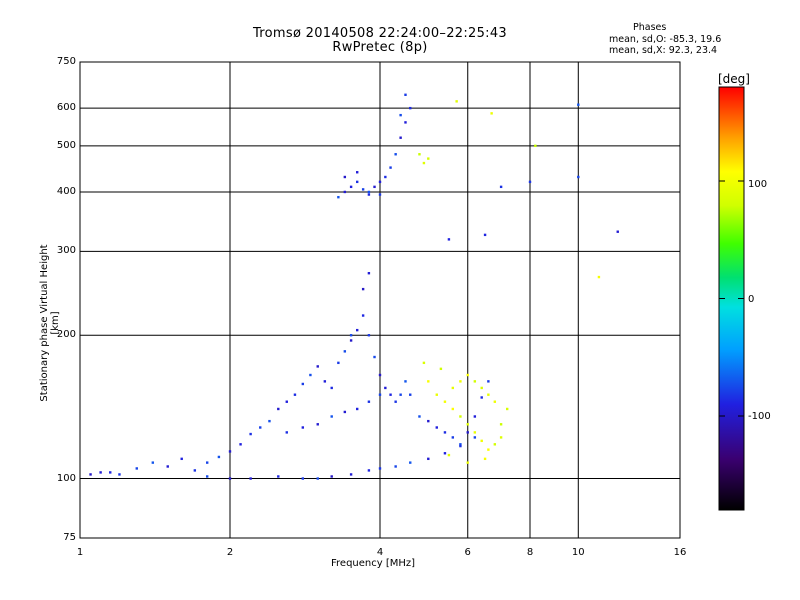 The image size is (800, 600). Describe the element at coordinates (66, 478) in the screenshot. I see `y-tick-label: 100` at that location.